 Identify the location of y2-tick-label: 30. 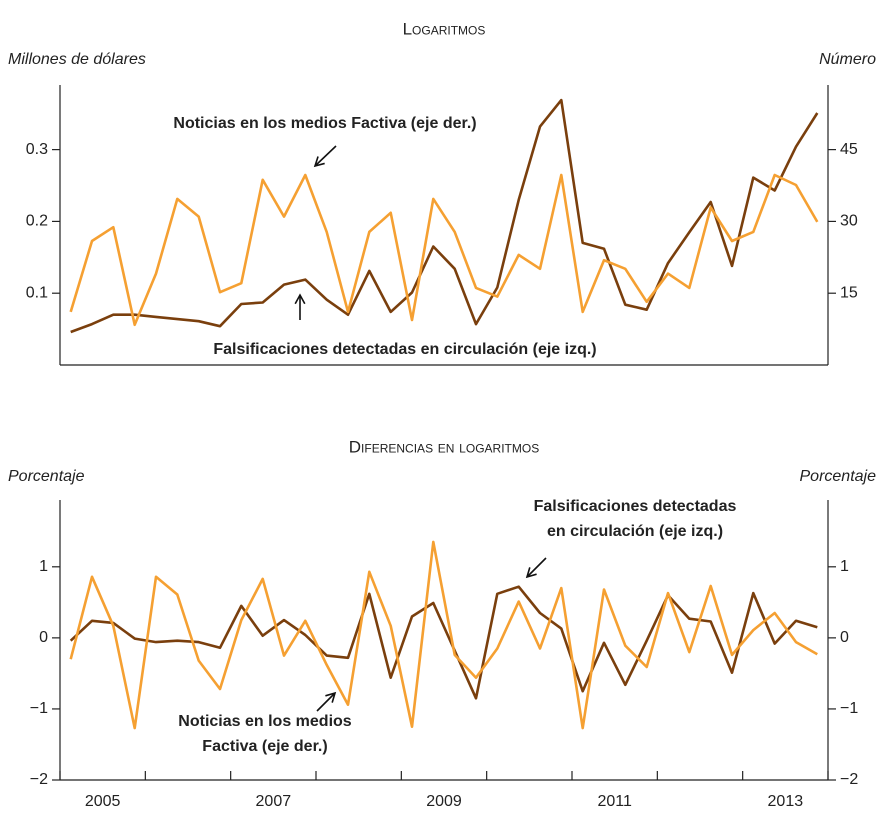
(849, 221).